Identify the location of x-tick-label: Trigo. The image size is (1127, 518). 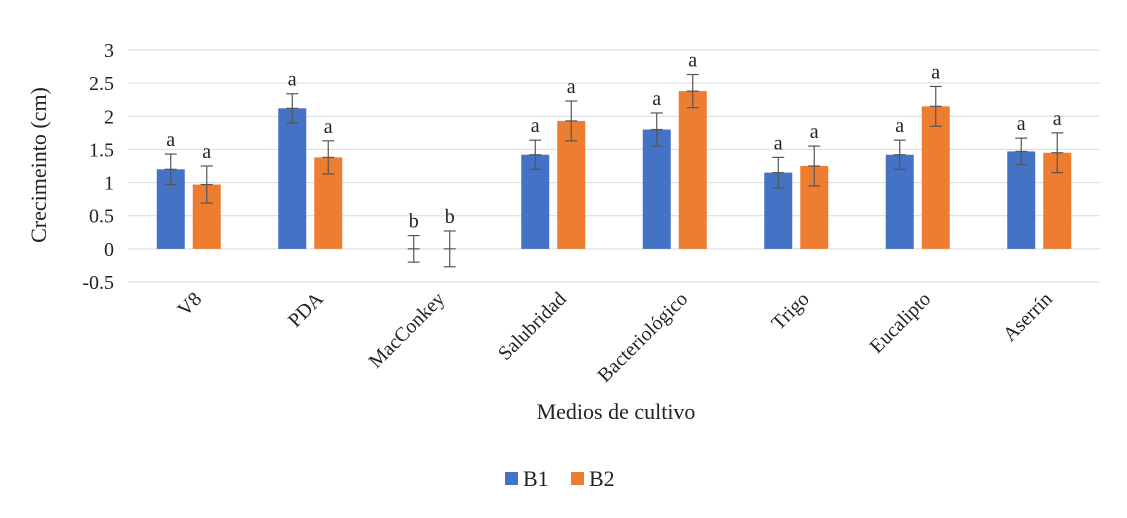
(790, 311).